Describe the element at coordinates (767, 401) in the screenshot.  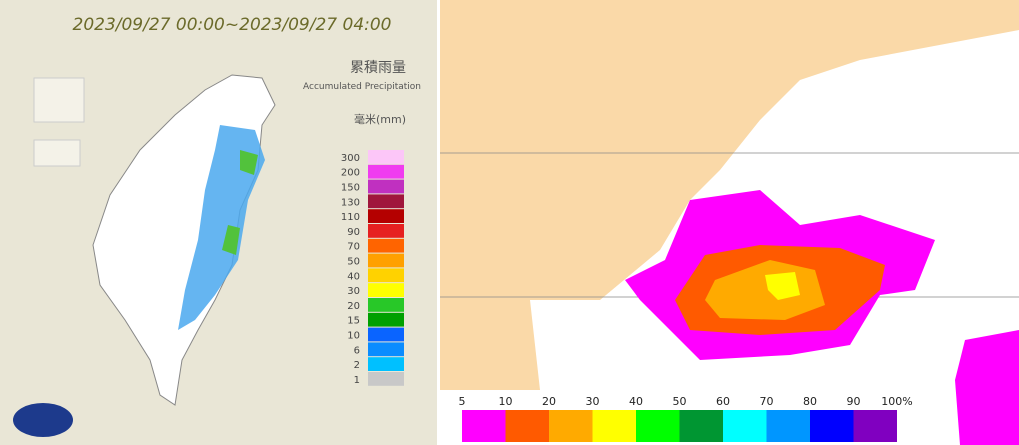
I see `colorbar-label: 70` at that location.